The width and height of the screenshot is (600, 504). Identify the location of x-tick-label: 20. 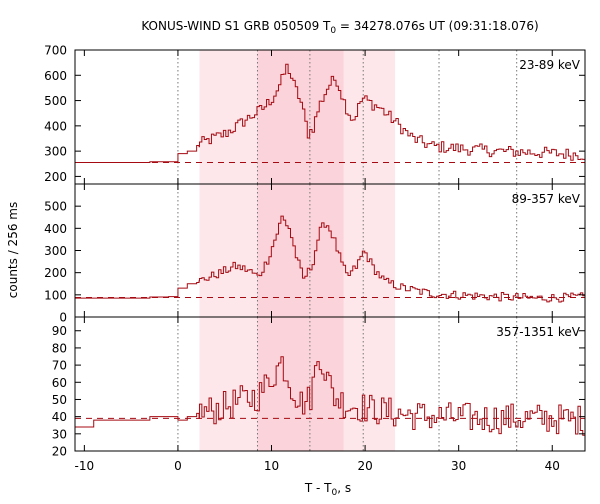
(364, 466).